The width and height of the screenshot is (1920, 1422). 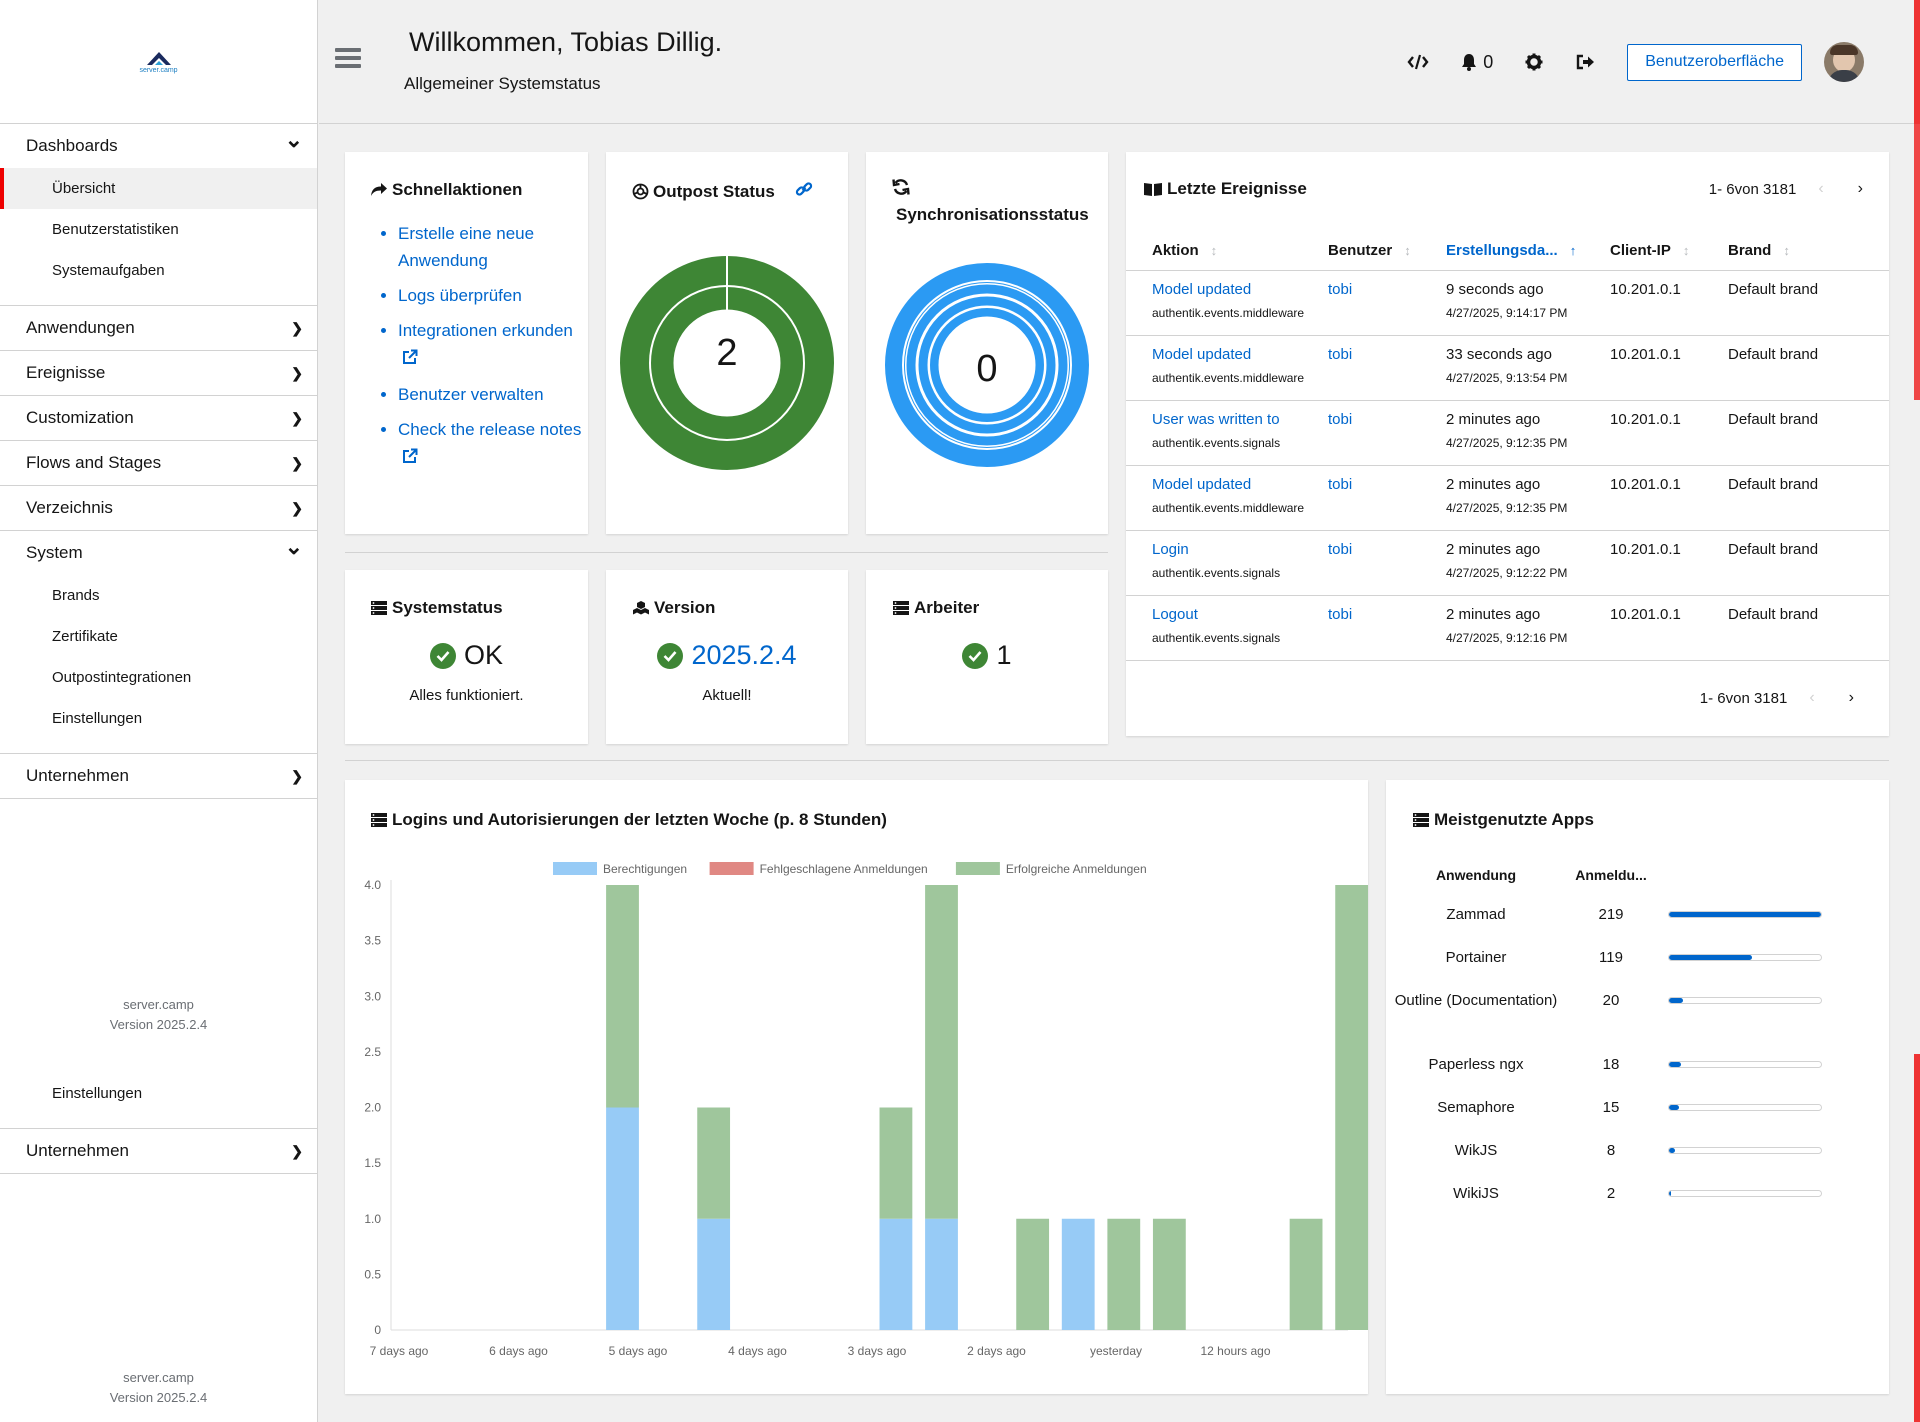 What do you see at coordinates (158, 146) in the screenshot?
I see `sidebar-group-toggle: Dashboards ⌄` at bounding box center [158, 146].